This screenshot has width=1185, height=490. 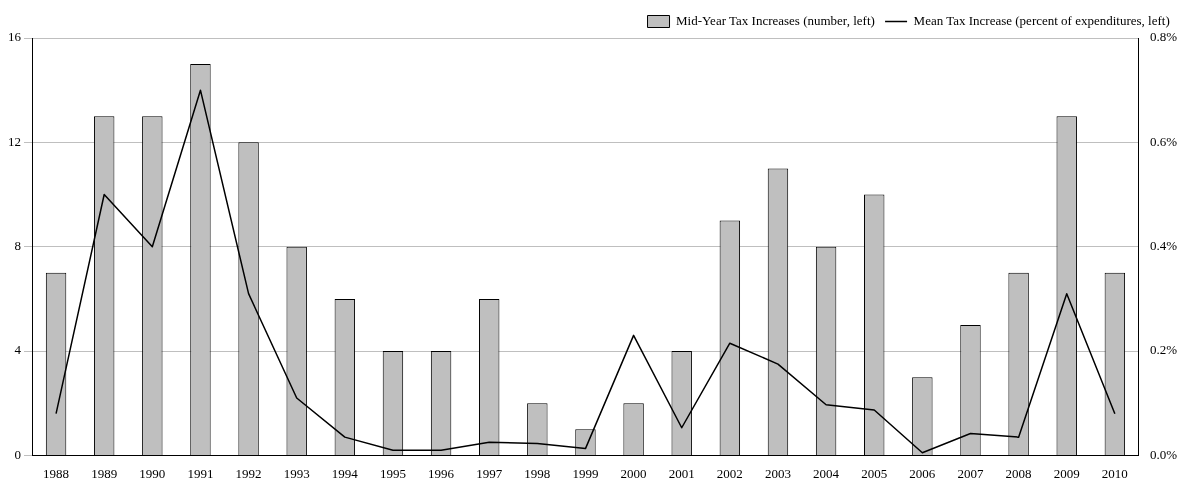 What do you see at coordinates (1163, 141) in the screenshot?
I see `y2-tick-label: 0.6%` at bounding box center [1163, 141].